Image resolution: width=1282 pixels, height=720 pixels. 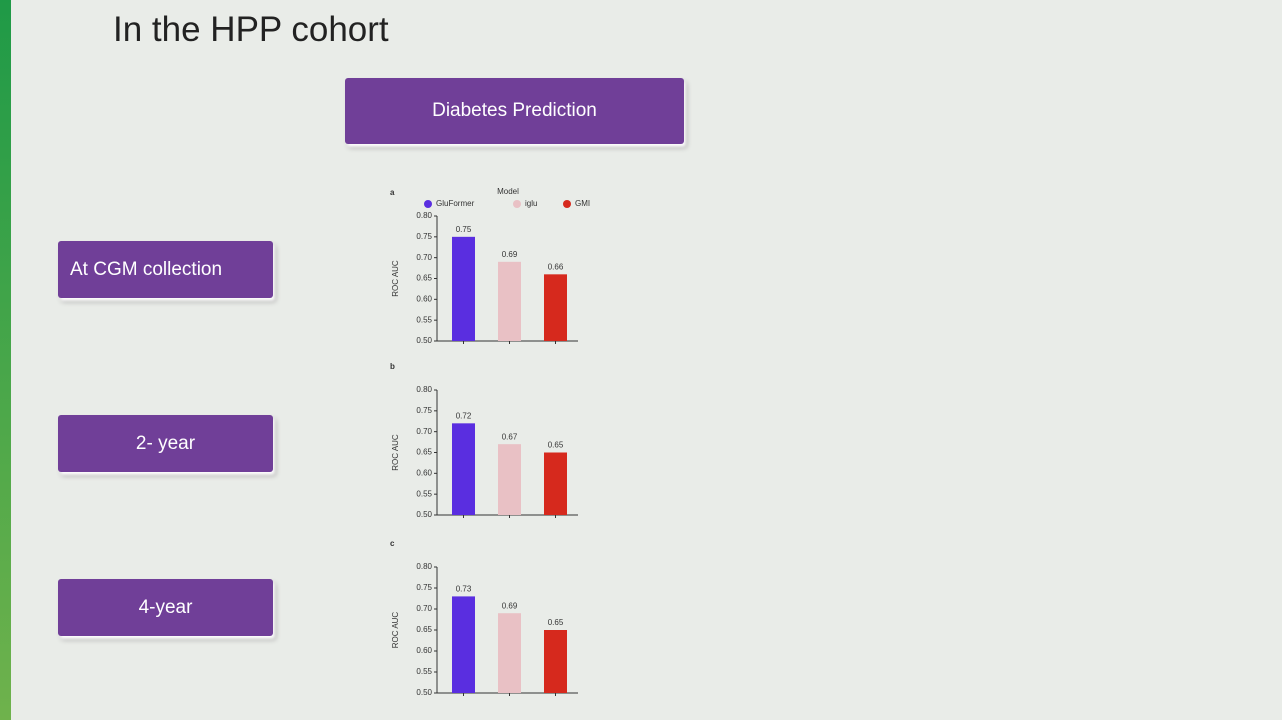 I want to click on row-box: 4-year, so click(x=165, y=607).